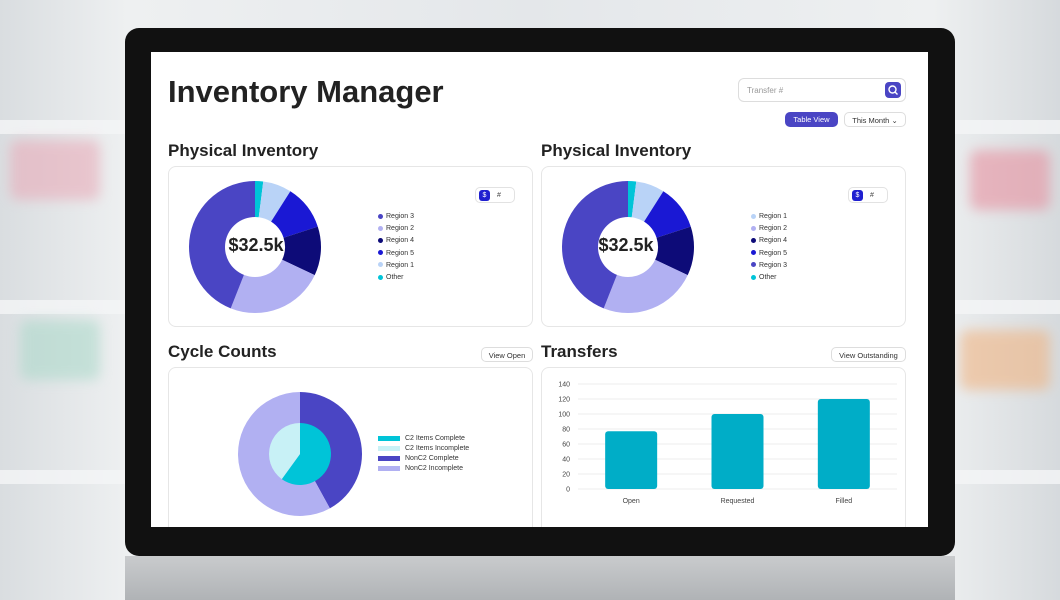 This screenshot has width=1060, height=600. I want to click on legend-item: C2 Items Complete, so click(423, 439).